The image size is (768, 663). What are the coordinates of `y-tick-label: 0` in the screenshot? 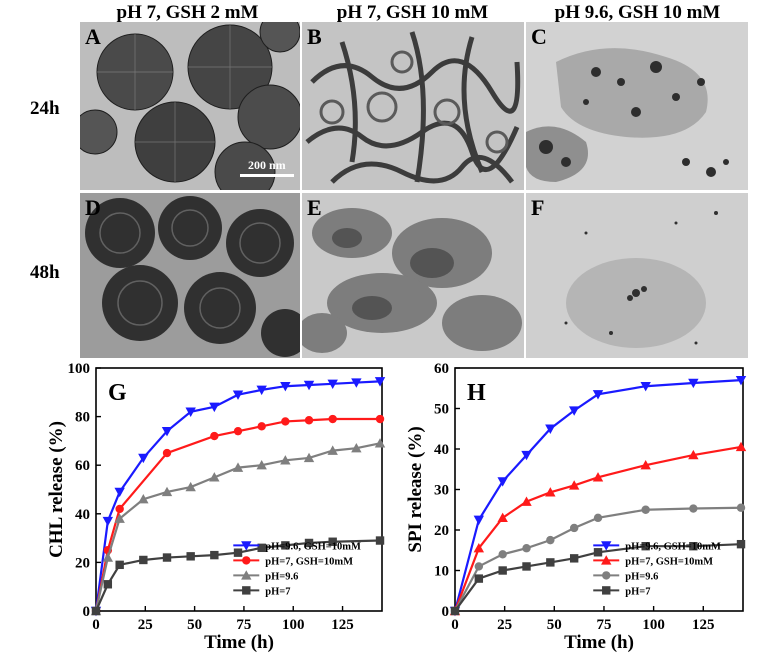 It's located at (87, 612).